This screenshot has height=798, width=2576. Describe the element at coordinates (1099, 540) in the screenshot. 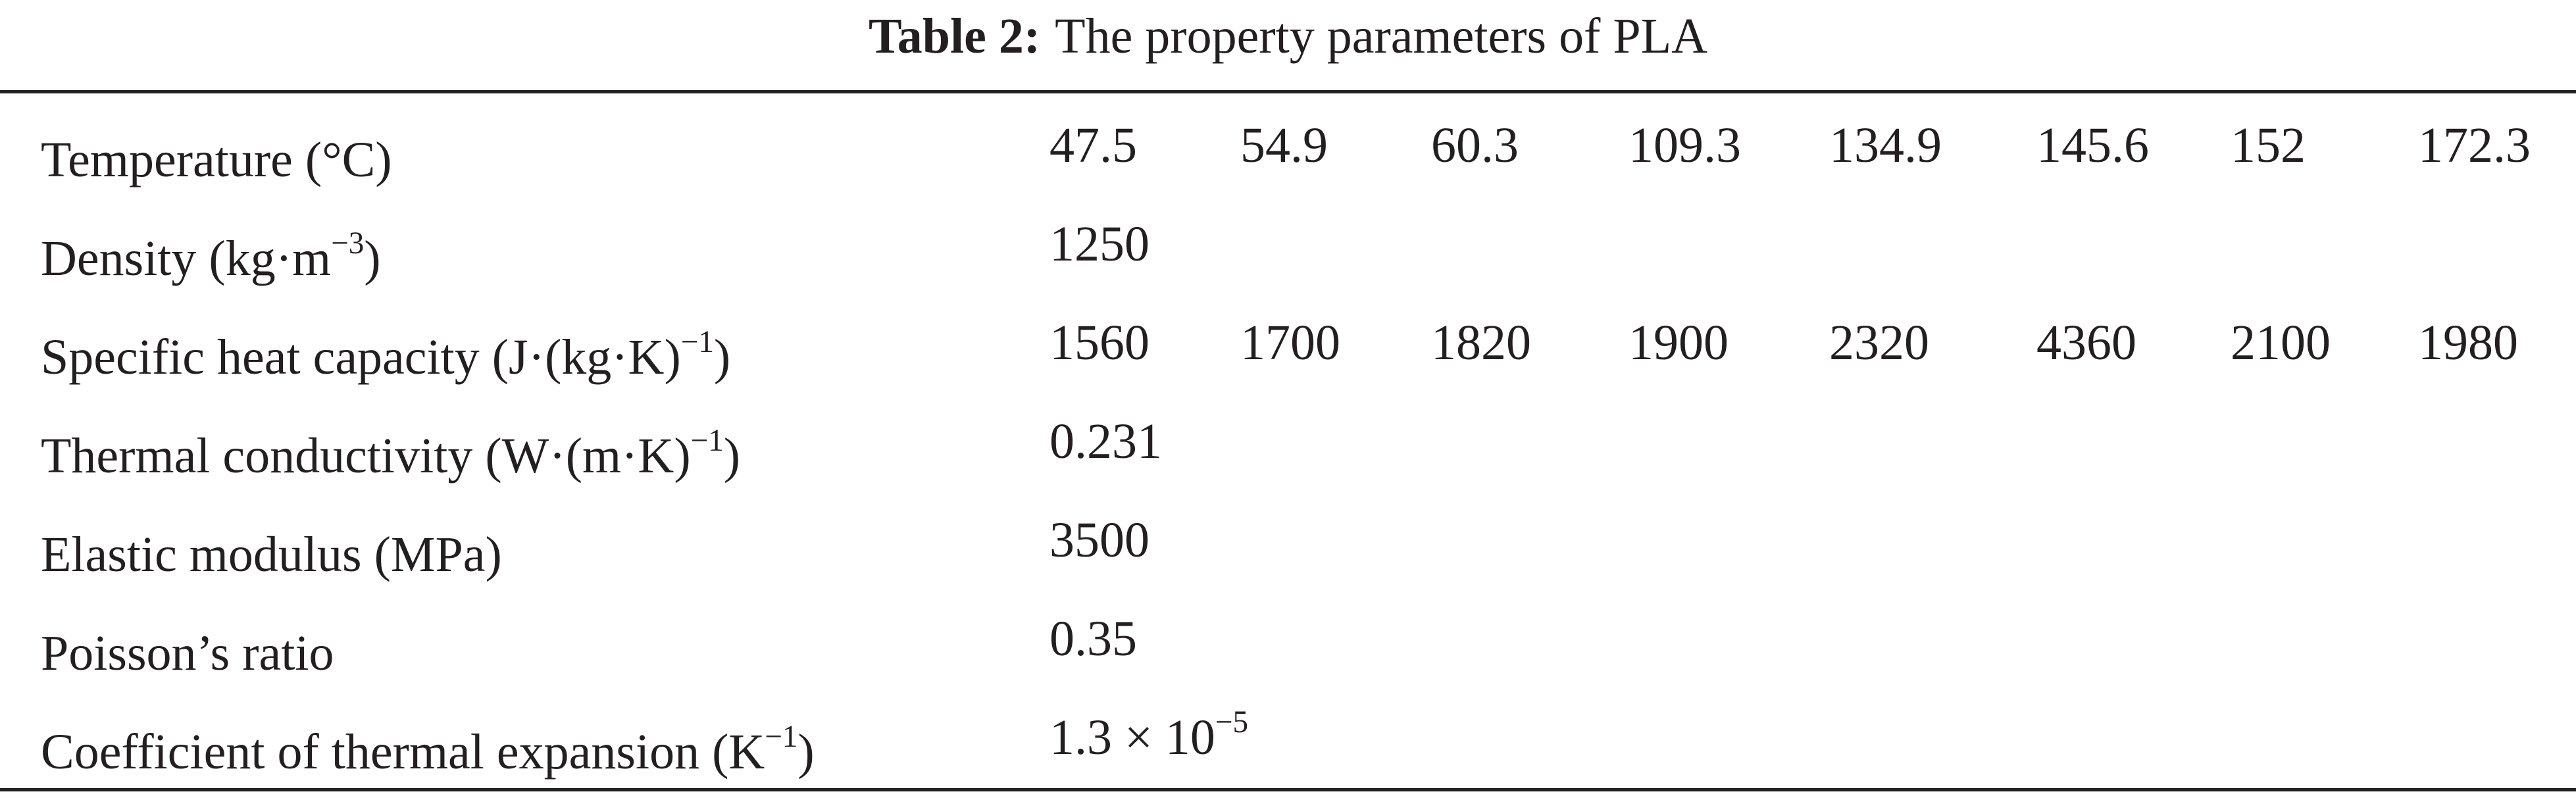

I see `elastic-modulus-value: 3500` at that location.